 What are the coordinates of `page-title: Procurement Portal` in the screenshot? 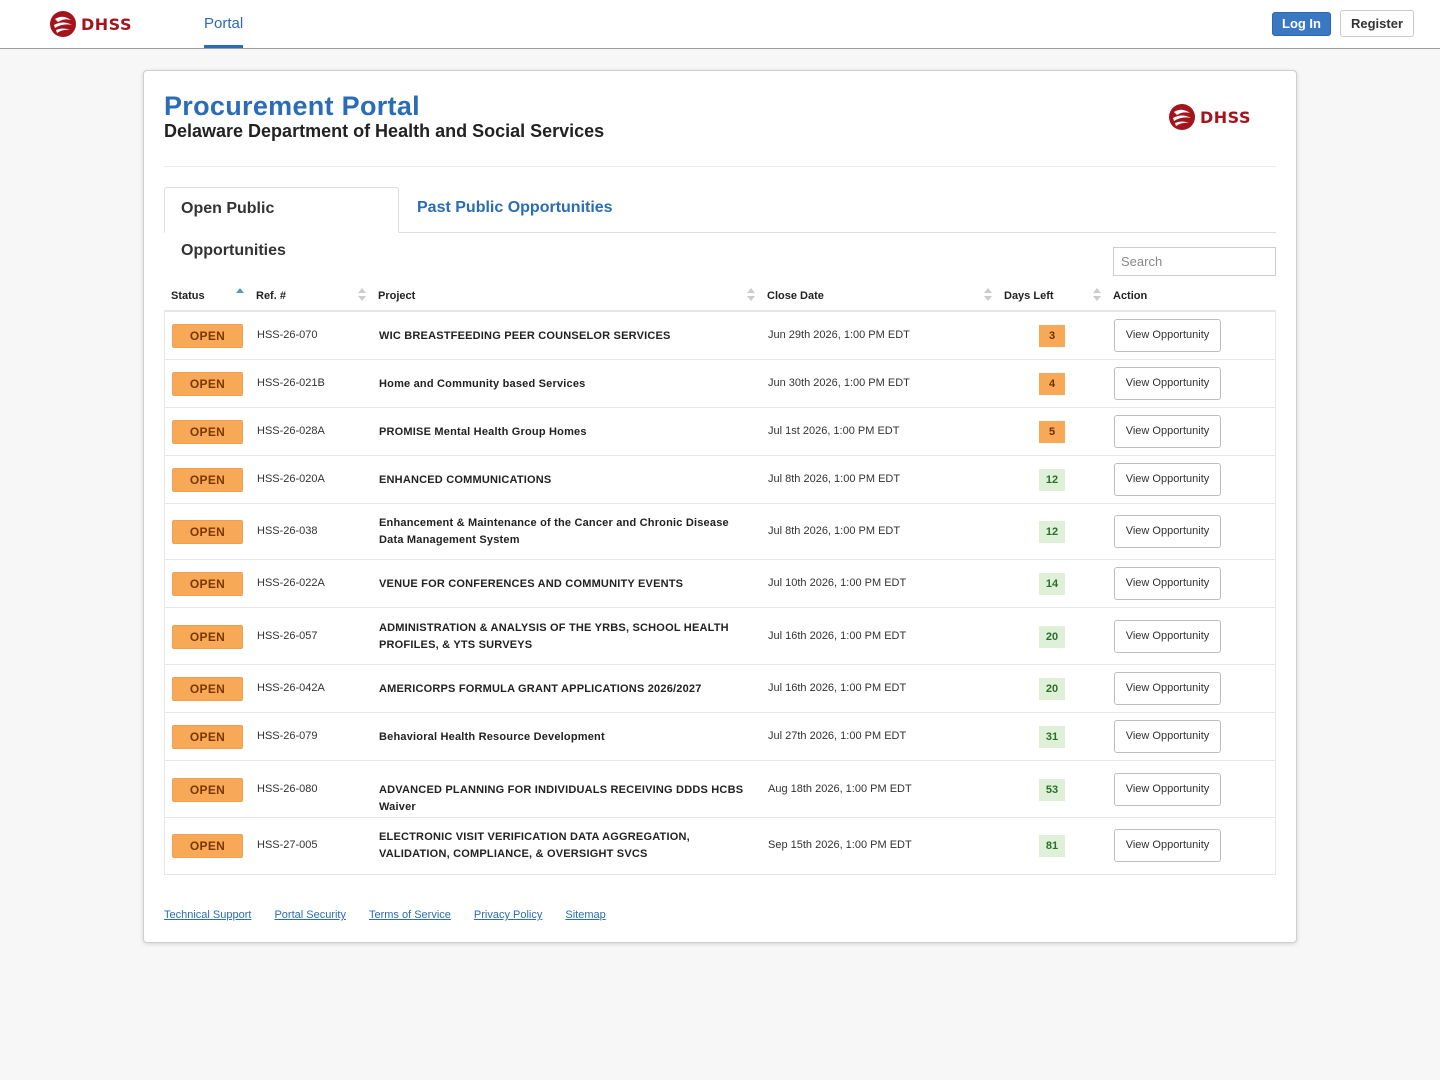 It's located at (292, 106).